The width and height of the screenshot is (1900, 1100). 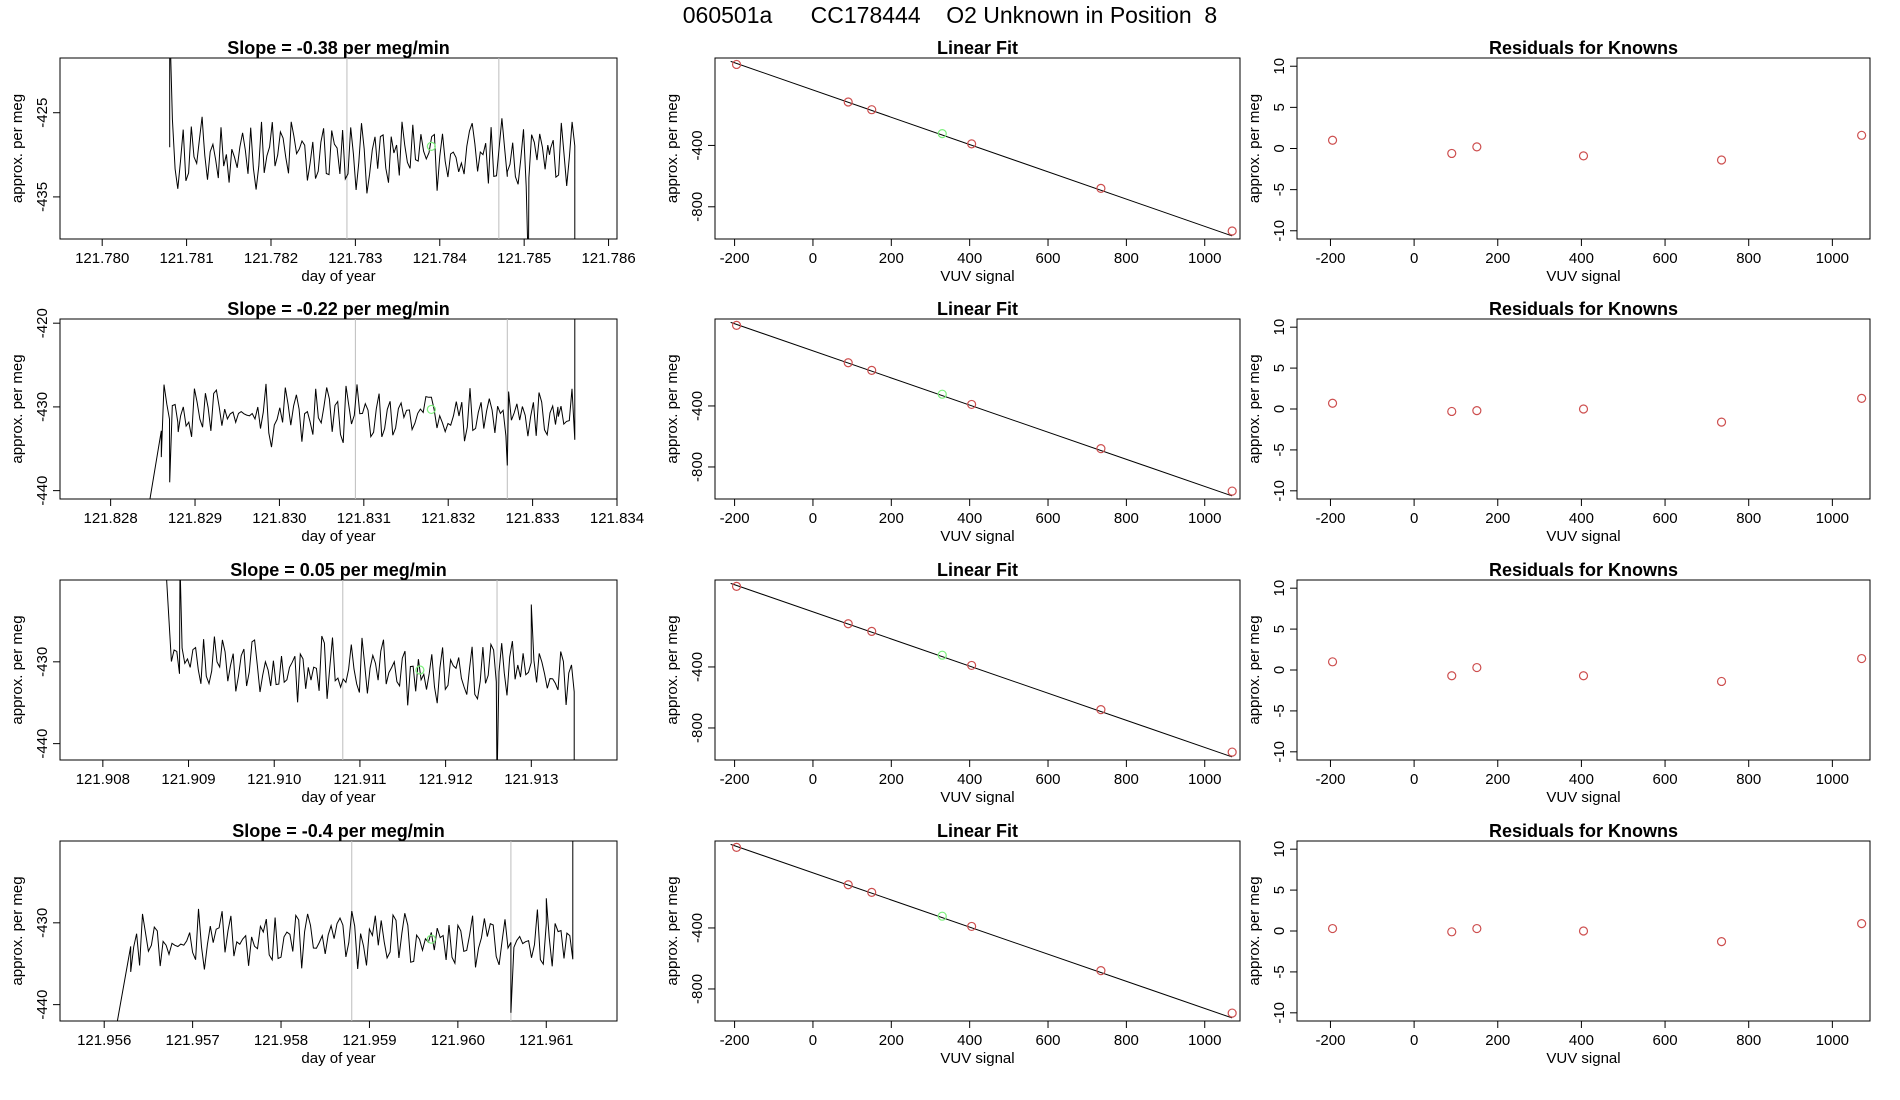 I want to click on x-tick-label: 121.781, so click(x=186, y=258).